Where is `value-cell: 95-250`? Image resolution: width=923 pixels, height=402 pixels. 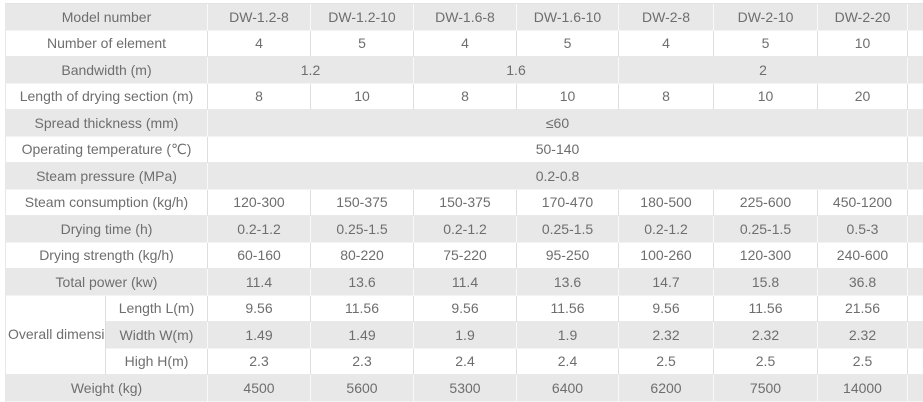
value-cell: 95-250 is located at coordinates (568, 255).